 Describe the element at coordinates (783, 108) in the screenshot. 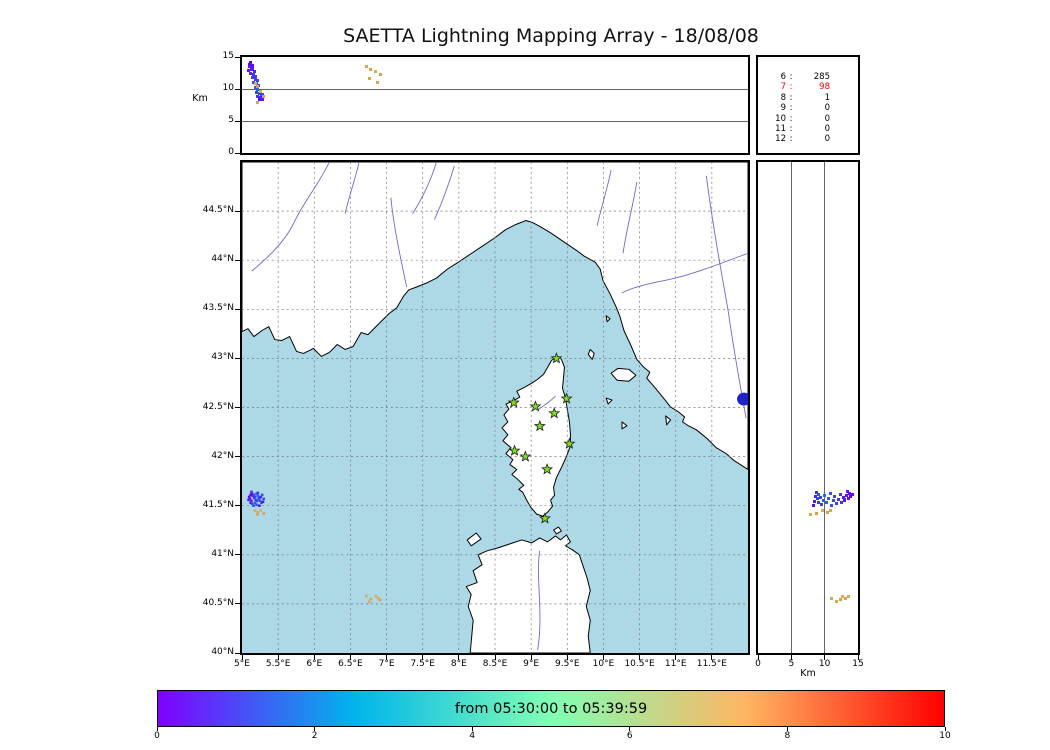

I see `station-number: 9` at that location.